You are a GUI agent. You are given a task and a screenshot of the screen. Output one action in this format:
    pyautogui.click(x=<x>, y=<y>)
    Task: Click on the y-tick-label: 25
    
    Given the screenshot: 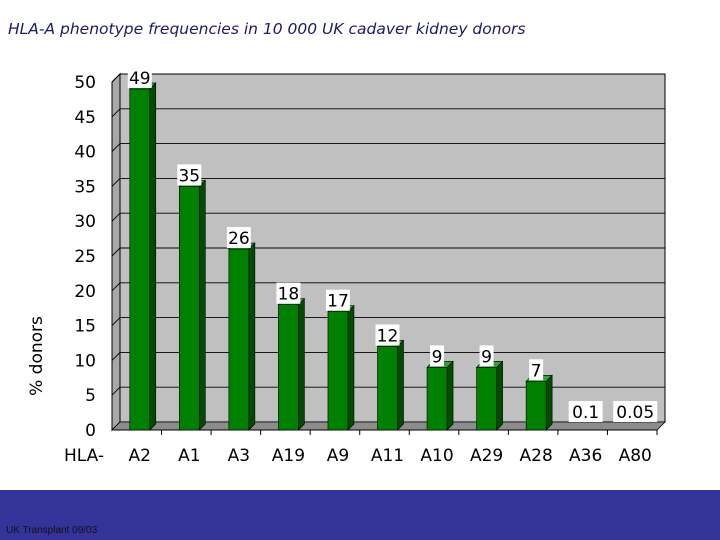 What is the action you would take?
    pyautogui.click(x=85, y=257)
    